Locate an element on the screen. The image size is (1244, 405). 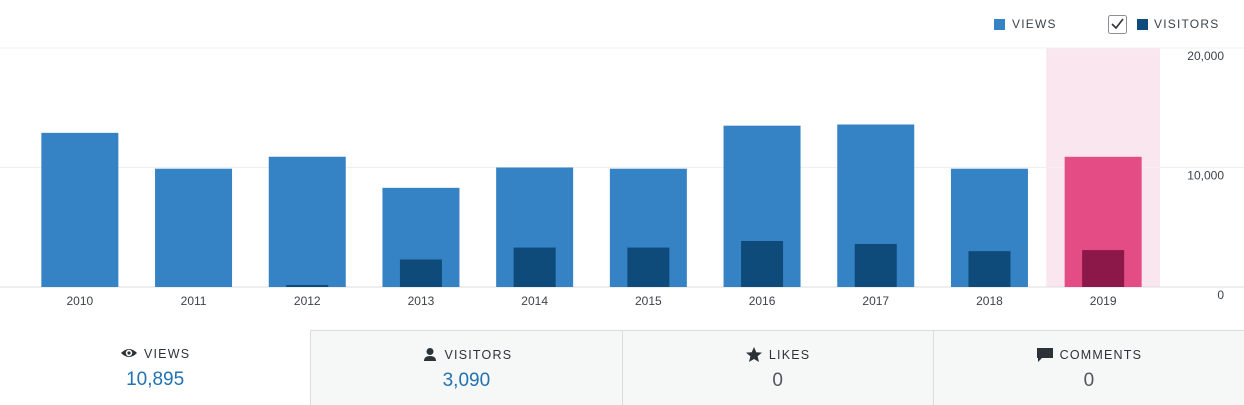
legend-label: VIEWS is located at coordinates (1034, 24).